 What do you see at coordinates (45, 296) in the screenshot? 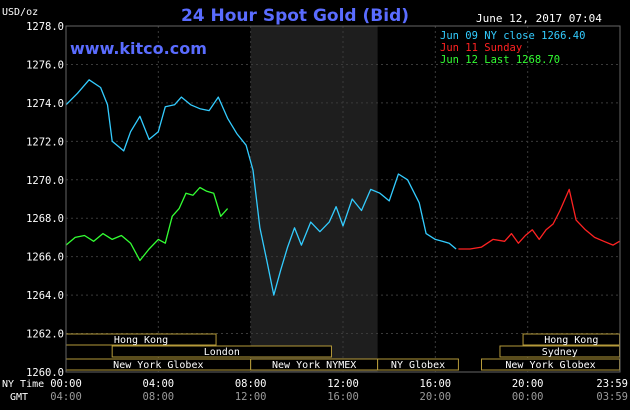
I see `y-tick-label: 1264.0` at bounding box center [45, 296].